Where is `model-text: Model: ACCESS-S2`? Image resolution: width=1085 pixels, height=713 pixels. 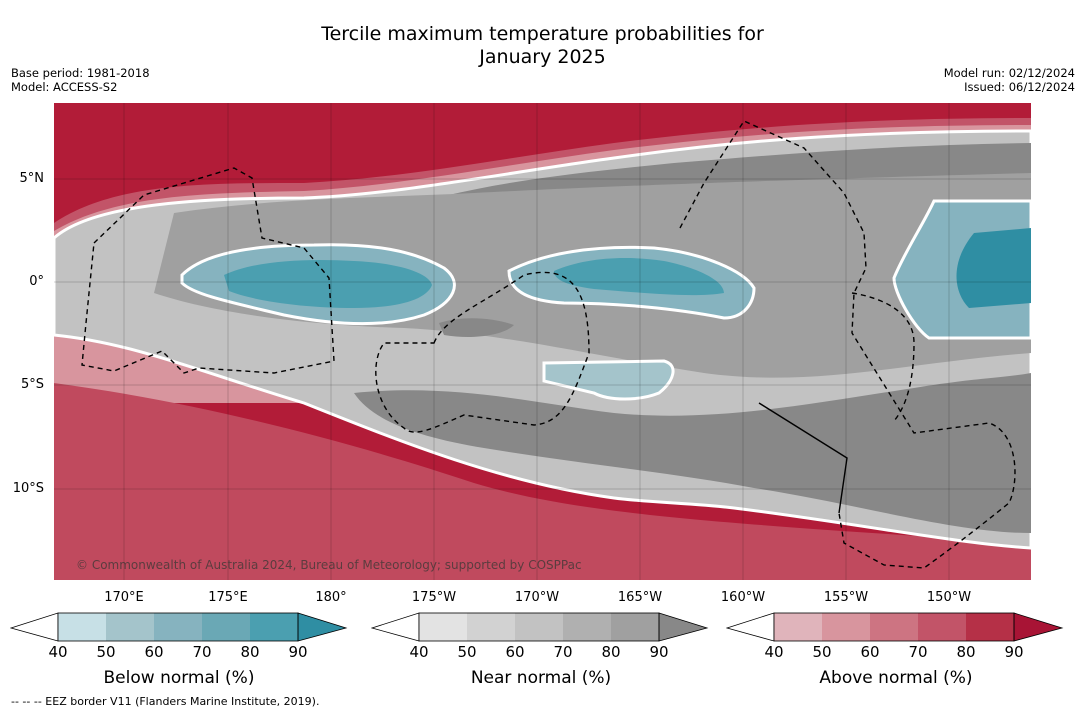
model-text: Model: ACCESS-S2 is located at coordinates (64, 87).